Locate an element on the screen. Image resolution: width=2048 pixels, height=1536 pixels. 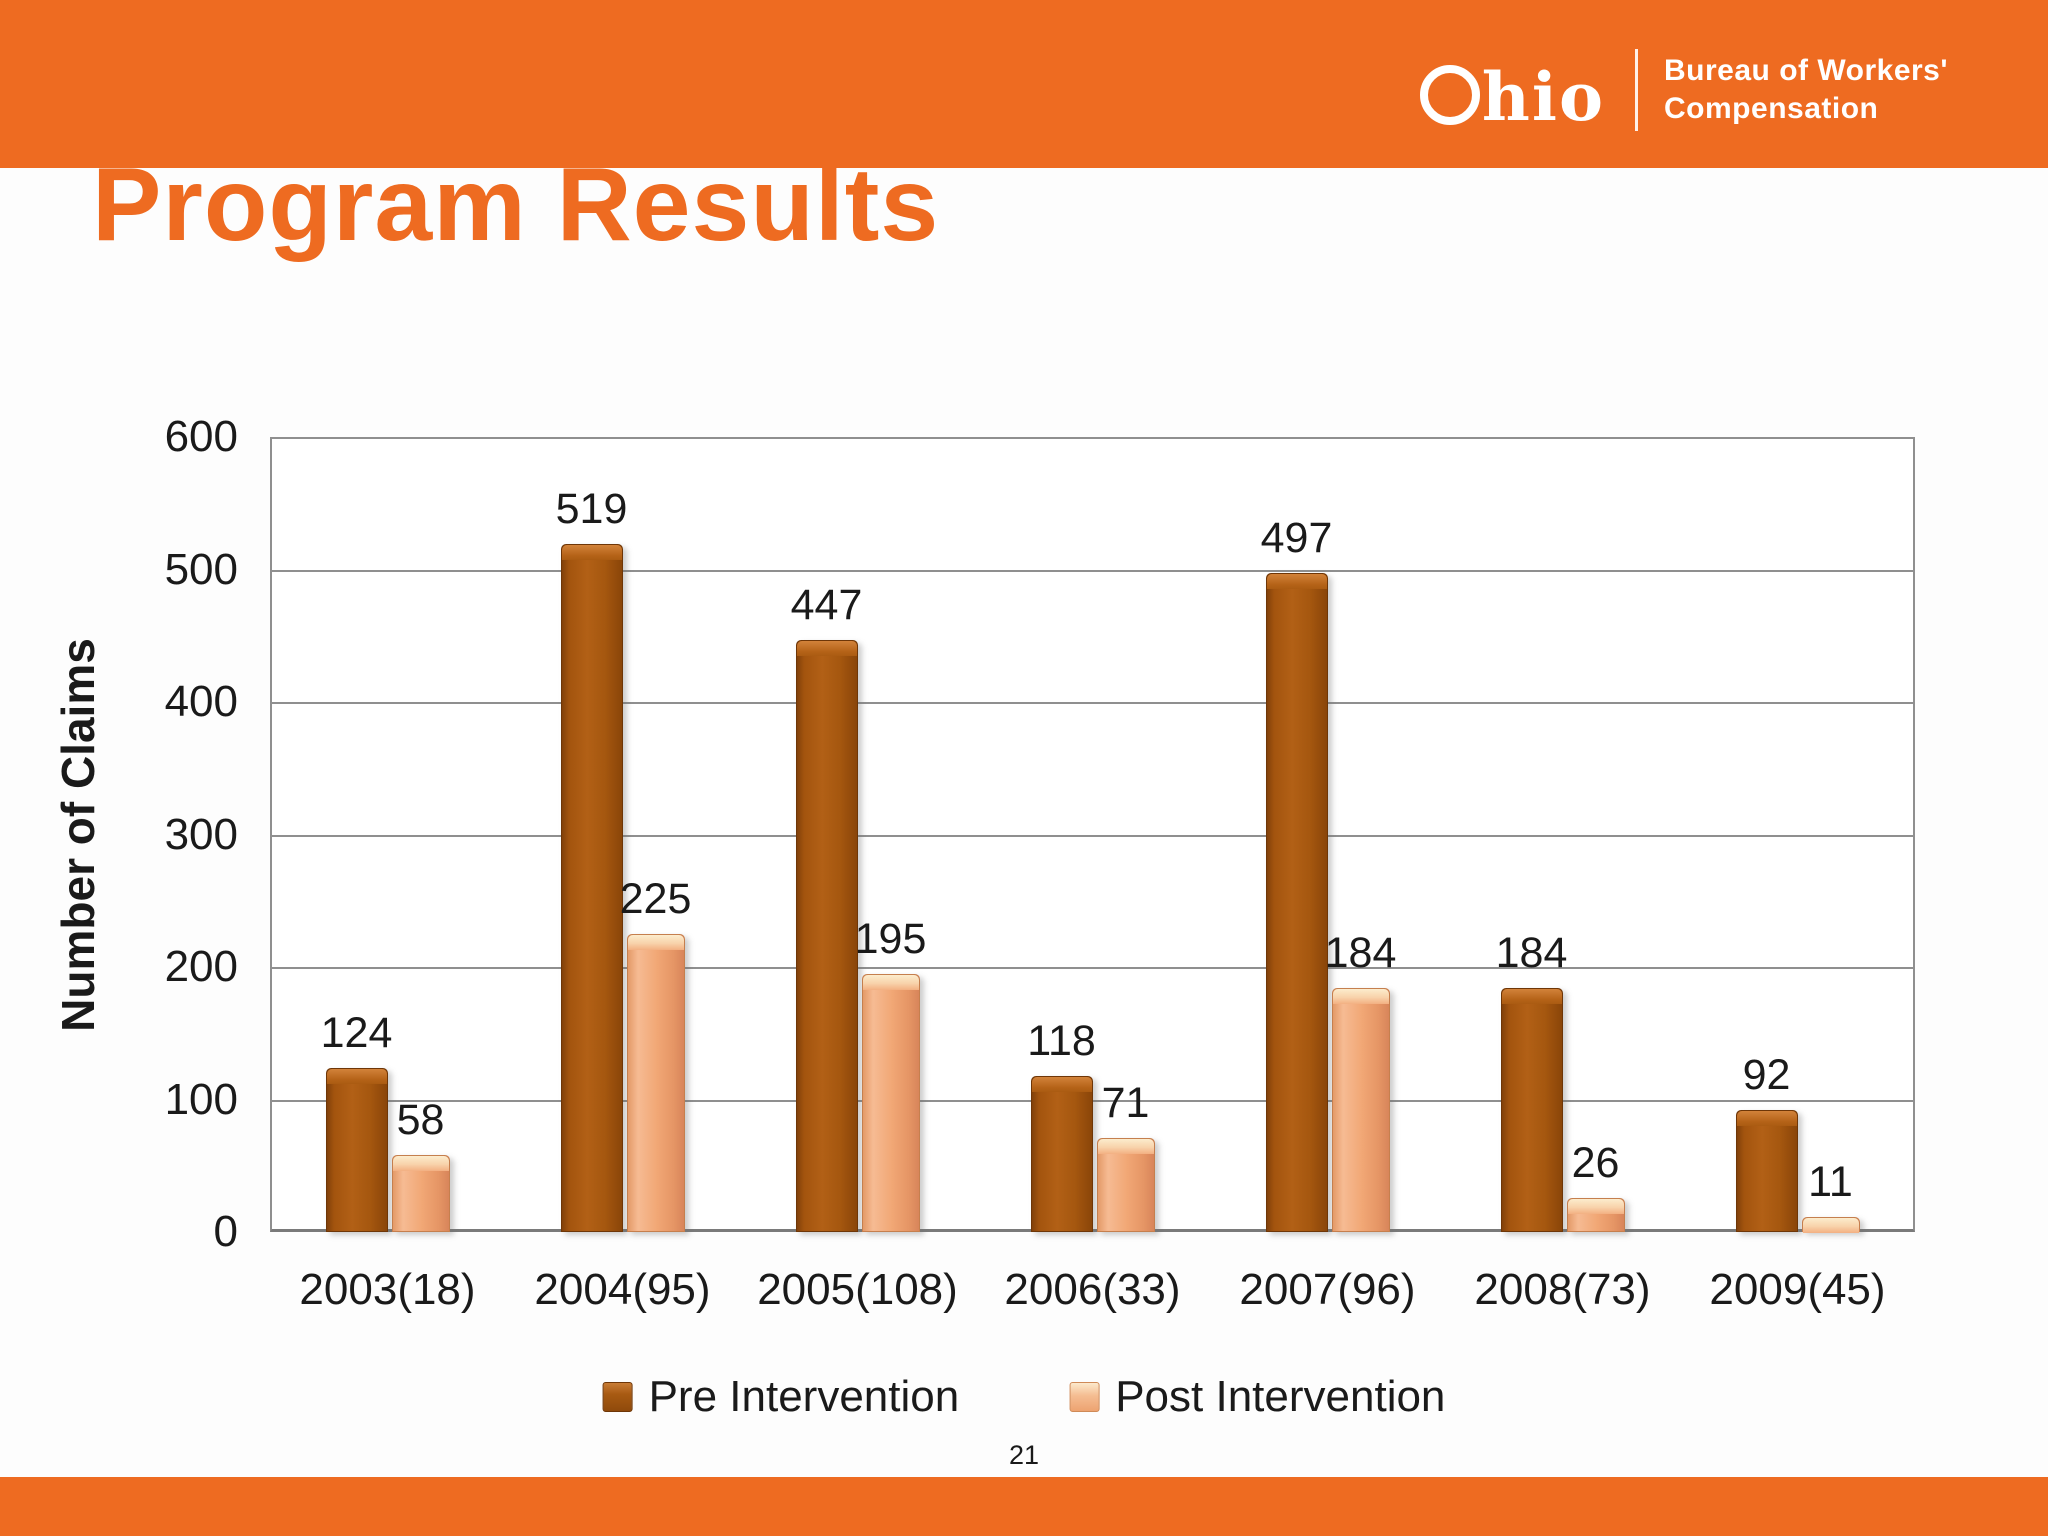
logo-org-line1: Bureau of Workers' is located at coordinates (1806, 70).